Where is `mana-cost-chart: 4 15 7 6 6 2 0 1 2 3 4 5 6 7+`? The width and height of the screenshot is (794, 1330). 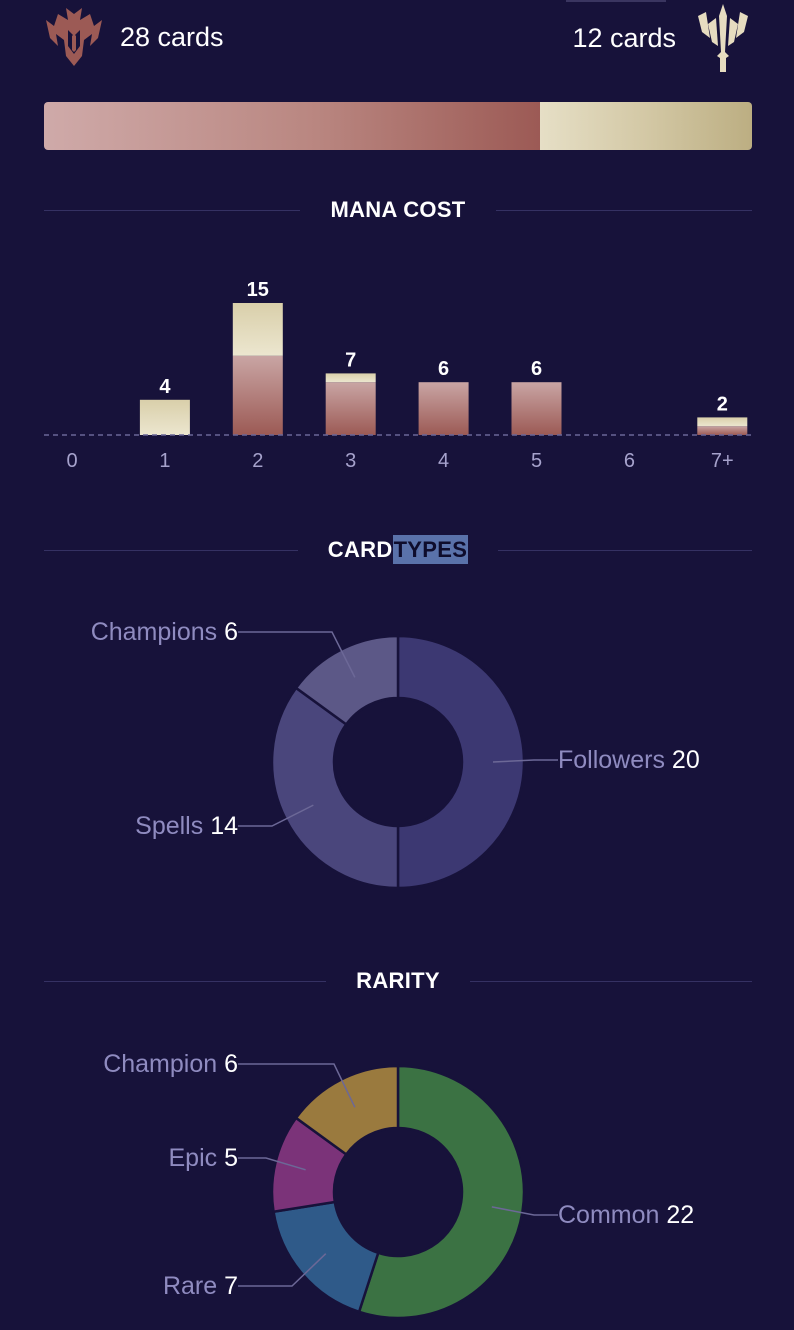
mana-cost-chart: 4 15 7 6 6 2 0 1 2 3 4 5 6 7+ is located at coordinates (398, 375).